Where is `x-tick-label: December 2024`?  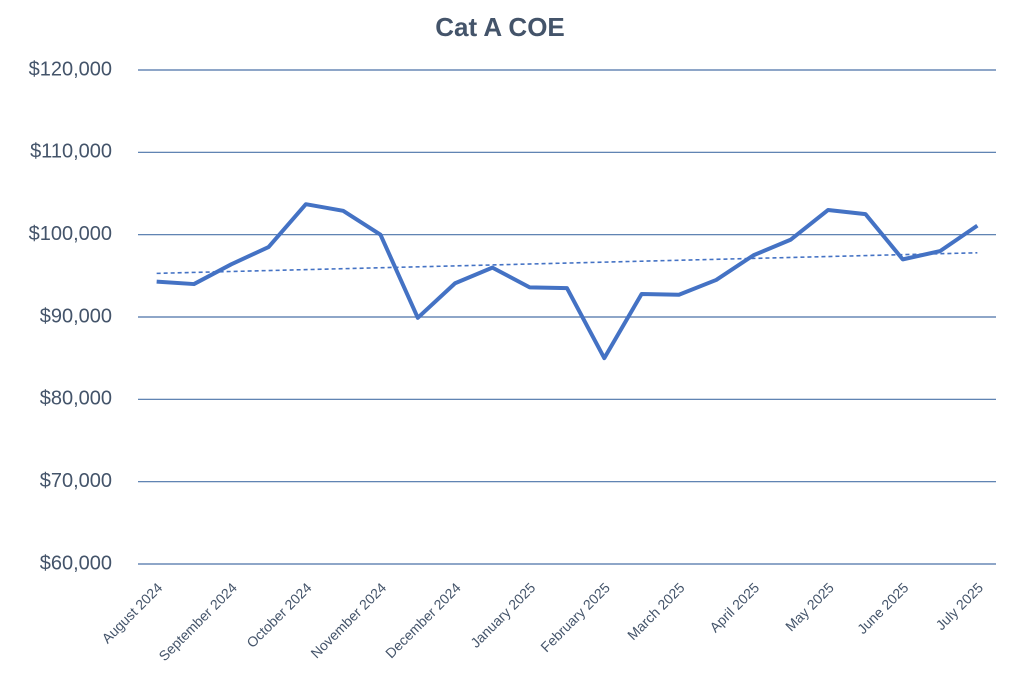 x-tick-label: December 2024 is located at coordinates (423, 620).